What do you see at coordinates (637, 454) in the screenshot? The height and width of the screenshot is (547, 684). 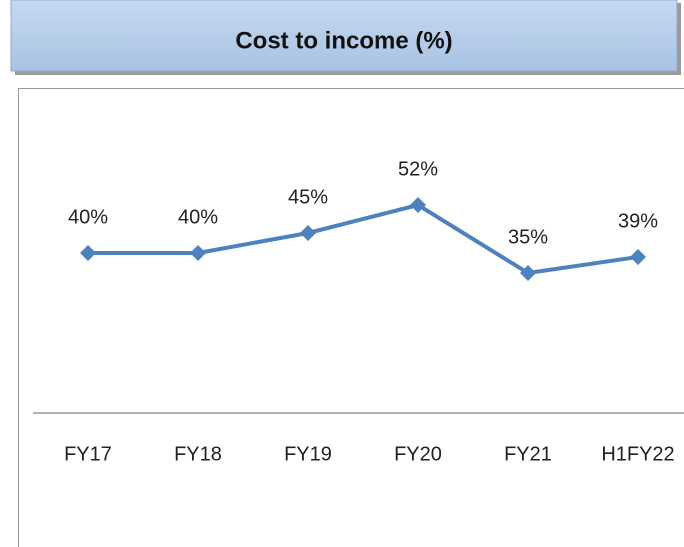 I see `x-tick-label: H1FY22` at bounding box center [637, 454].